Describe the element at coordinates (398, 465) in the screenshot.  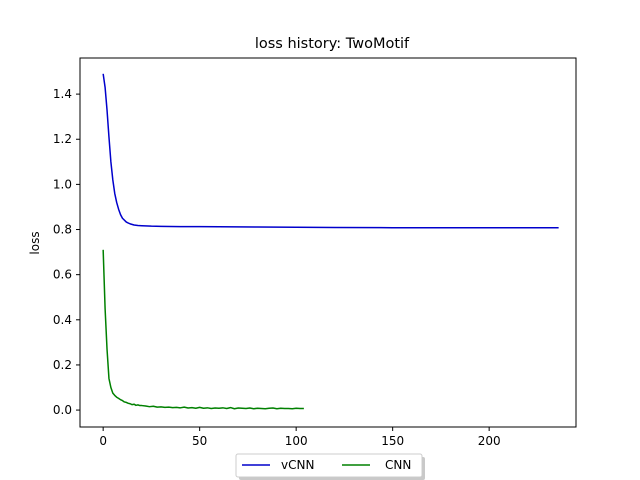
I see `legend-label-cnn: CNN` at that location.